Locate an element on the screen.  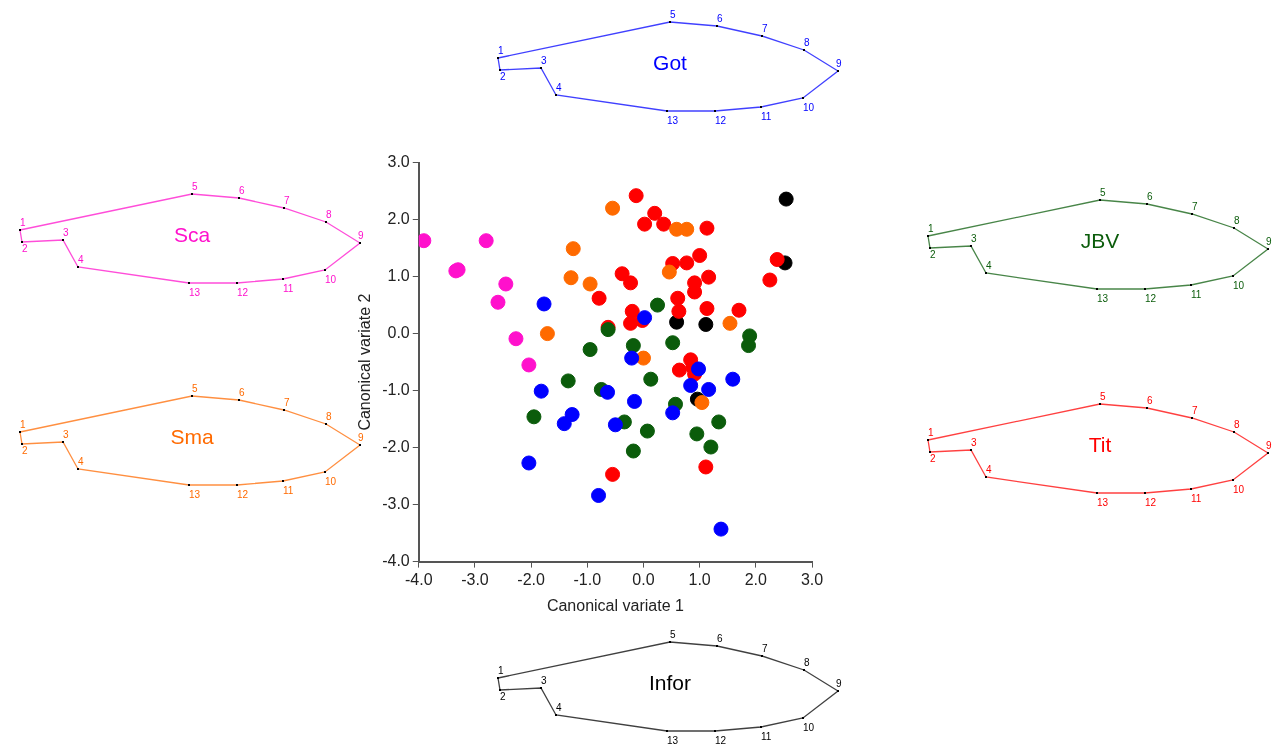
x-tick-label: -4.0 is located at coordinates (418, 579).